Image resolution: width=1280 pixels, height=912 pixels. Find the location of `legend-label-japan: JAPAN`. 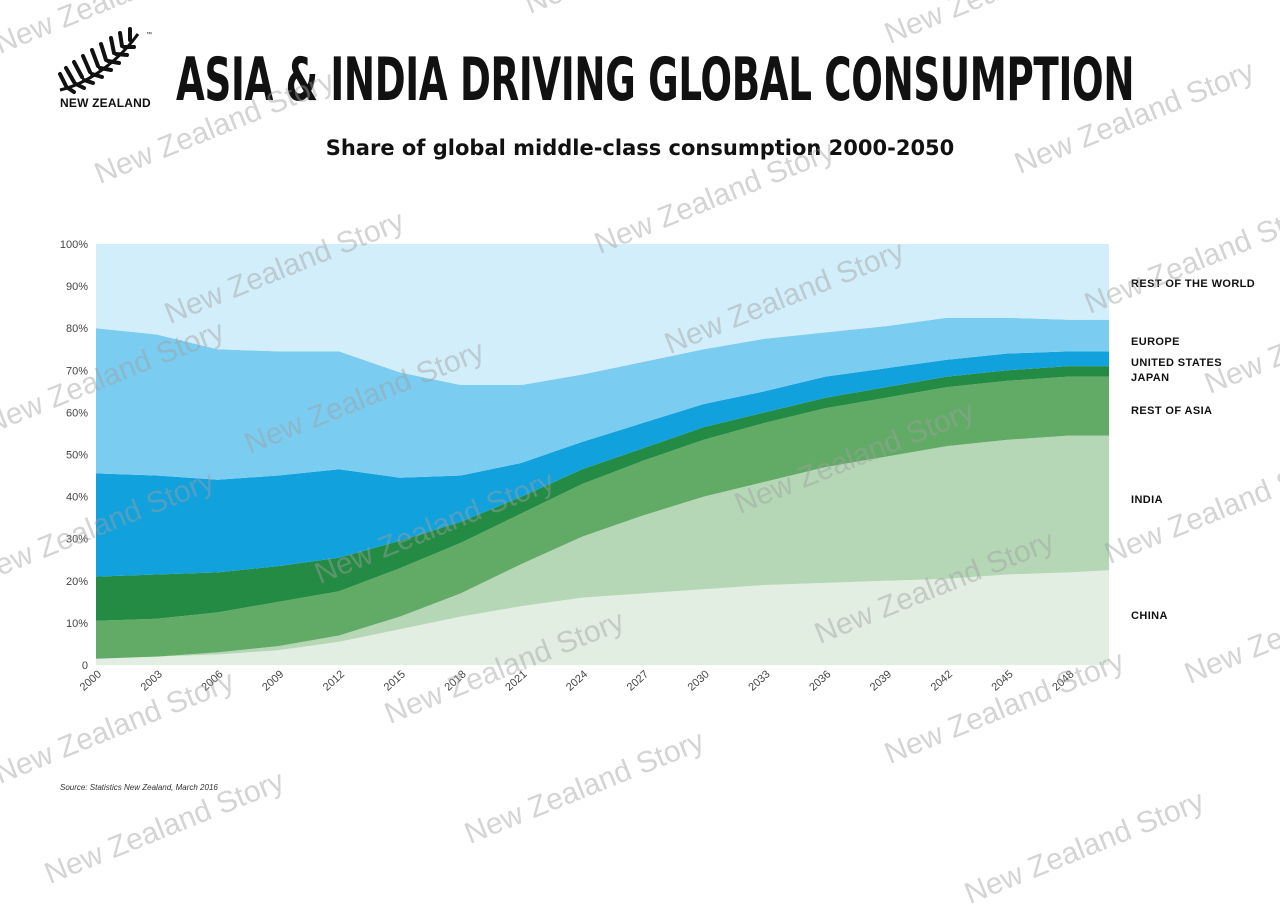

legend-label-japan: JAPAN is located at coordinates (1150, 378).